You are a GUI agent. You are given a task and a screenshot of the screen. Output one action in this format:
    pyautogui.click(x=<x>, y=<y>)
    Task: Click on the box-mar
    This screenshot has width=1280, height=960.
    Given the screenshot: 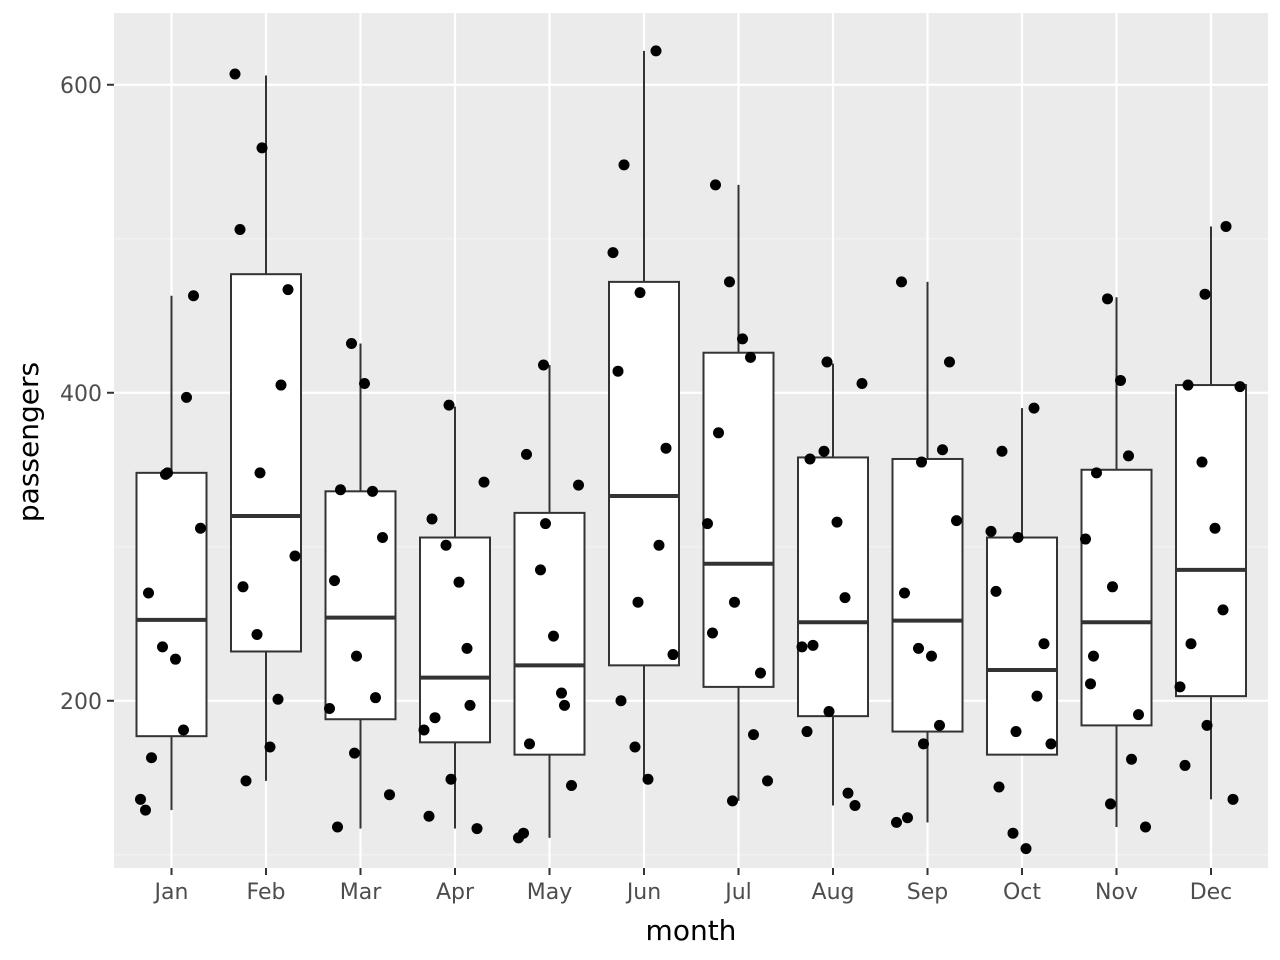 What is the action you would take?
    pyautogui.click(x=360, y=586)
    